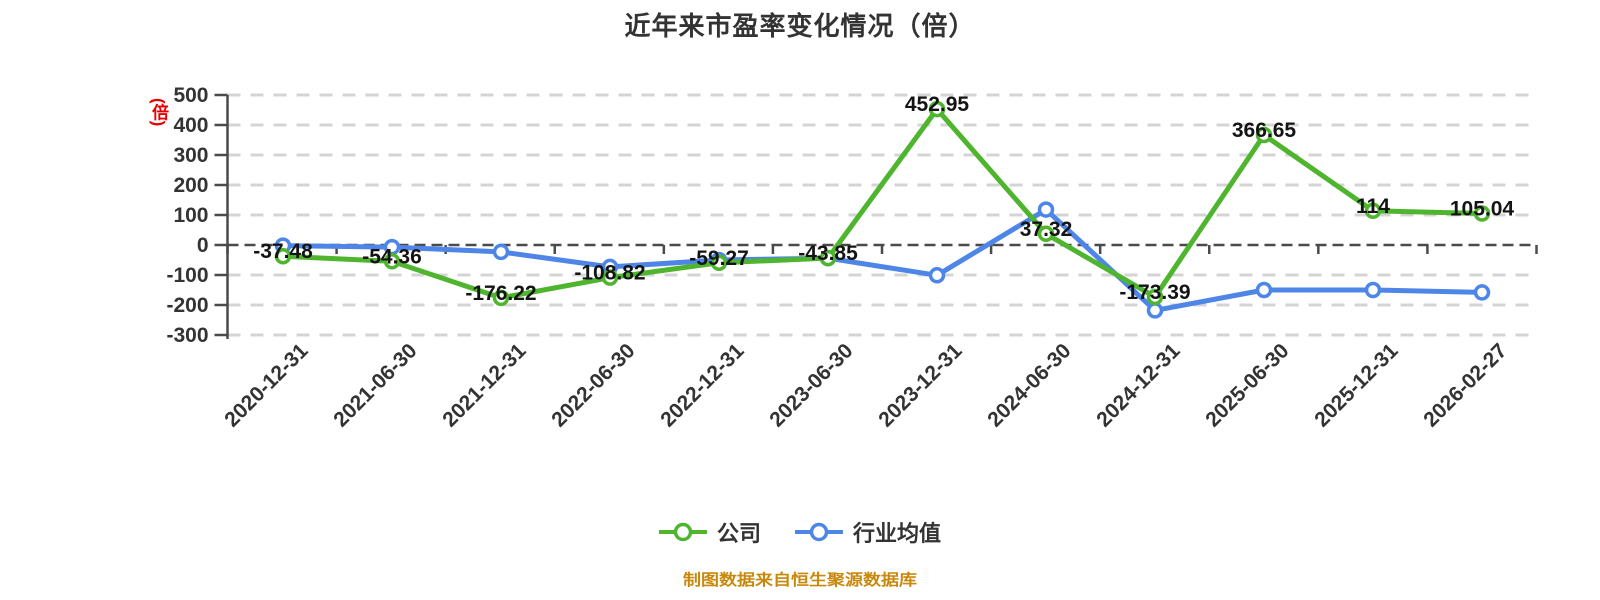 The width and height of the screenshot is (1600, 600). I want to click on data-label: -108.82, so click(609, 273).